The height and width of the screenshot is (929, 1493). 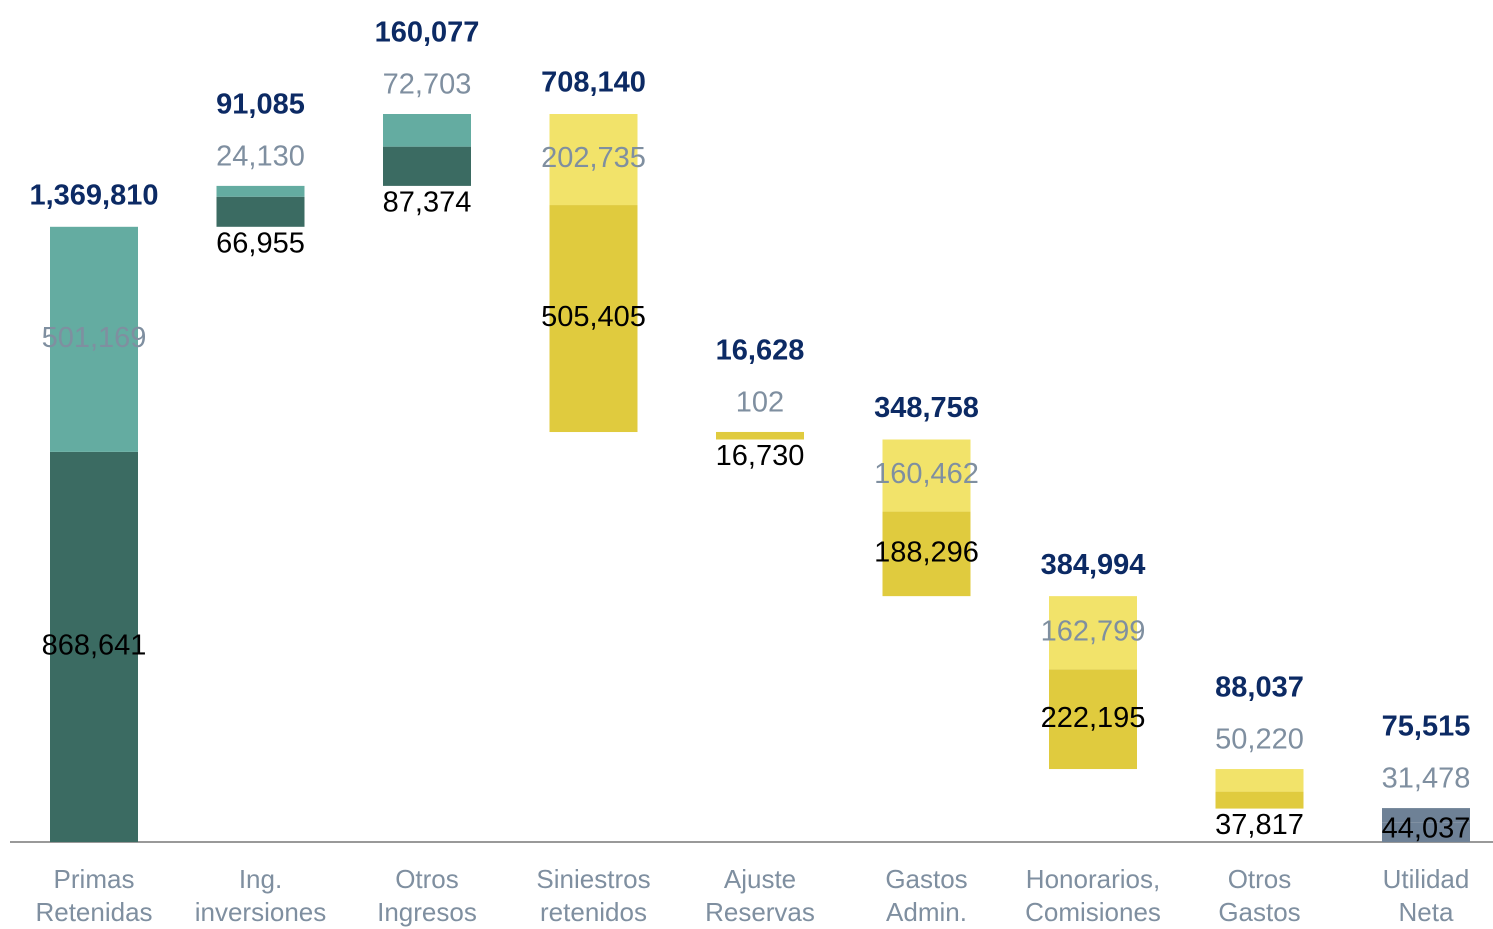 I want to click on total-label: 348,758, so click(x=926, y=408).